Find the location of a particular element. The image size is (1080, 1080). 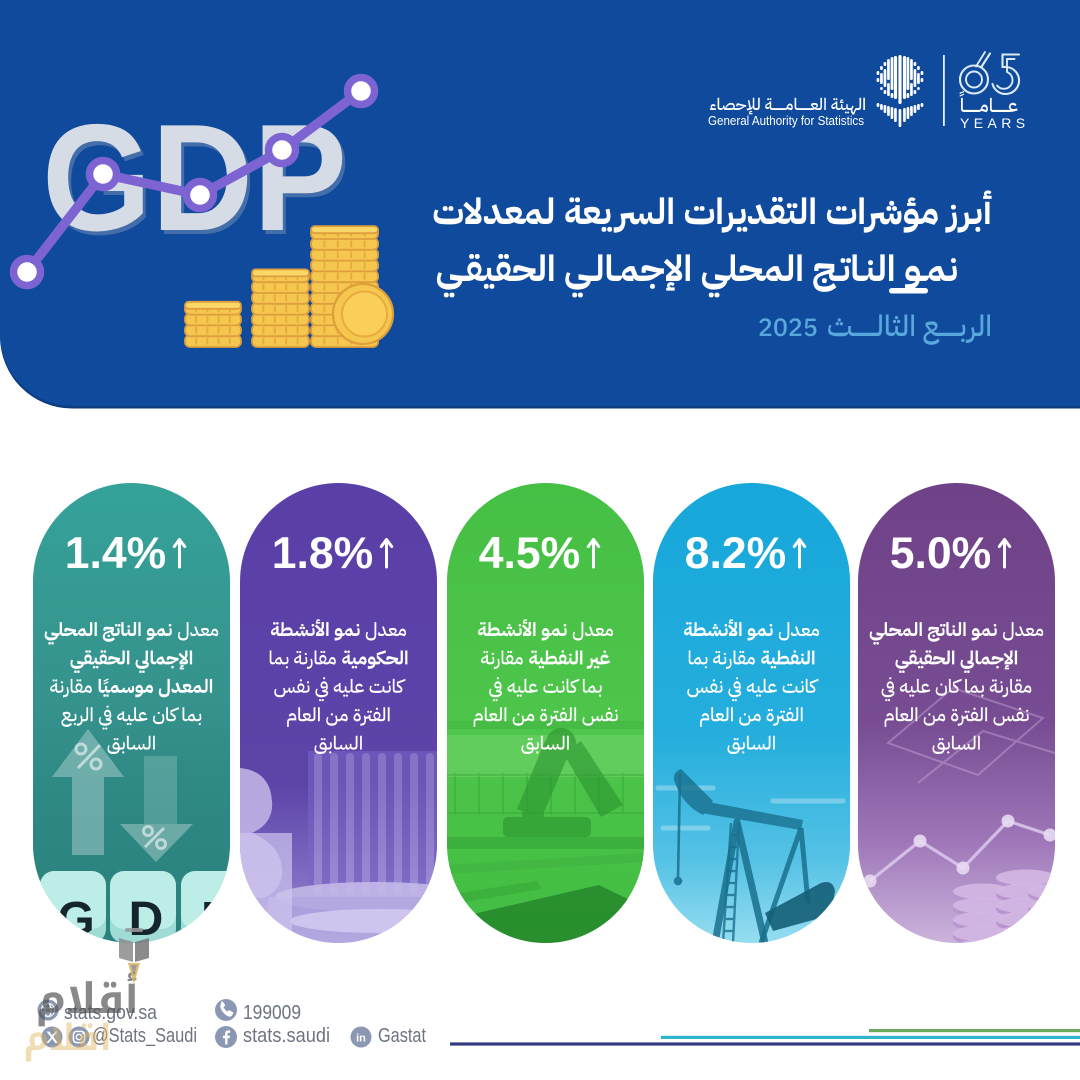

svg-text: 199009 is located at coordinates (272, 1012).